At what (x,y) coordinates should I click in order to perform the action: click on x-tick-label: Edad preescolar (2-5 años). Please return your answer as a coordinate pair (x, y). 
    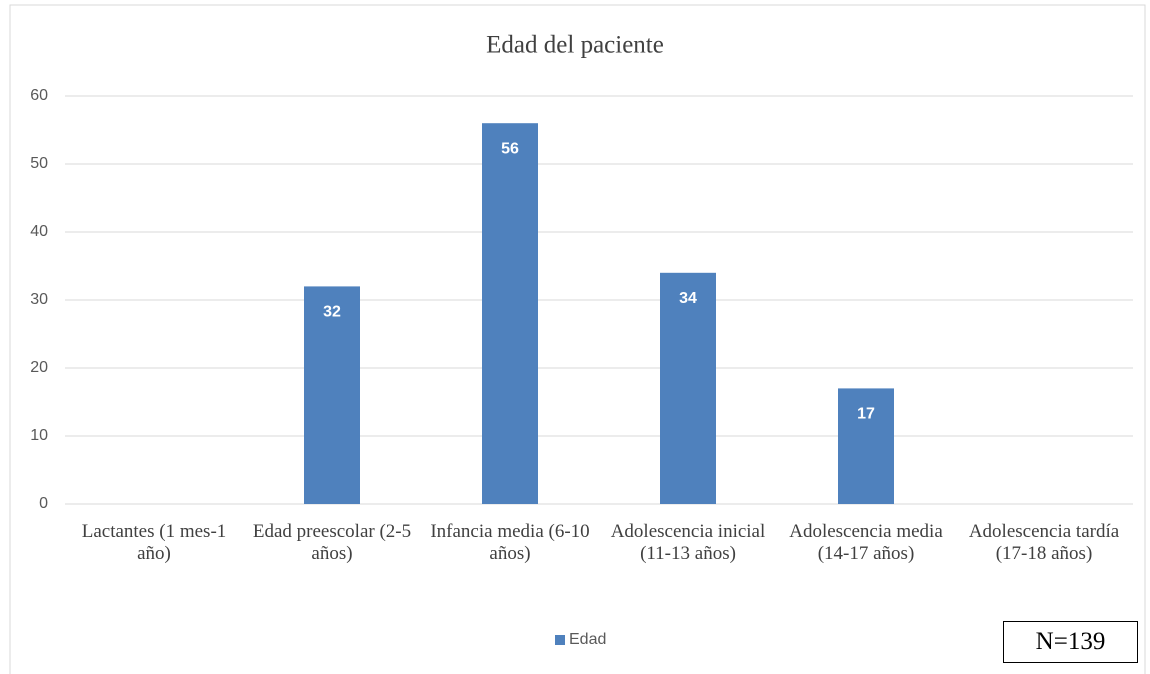
    Looking at the image, I should click on (332, 542).